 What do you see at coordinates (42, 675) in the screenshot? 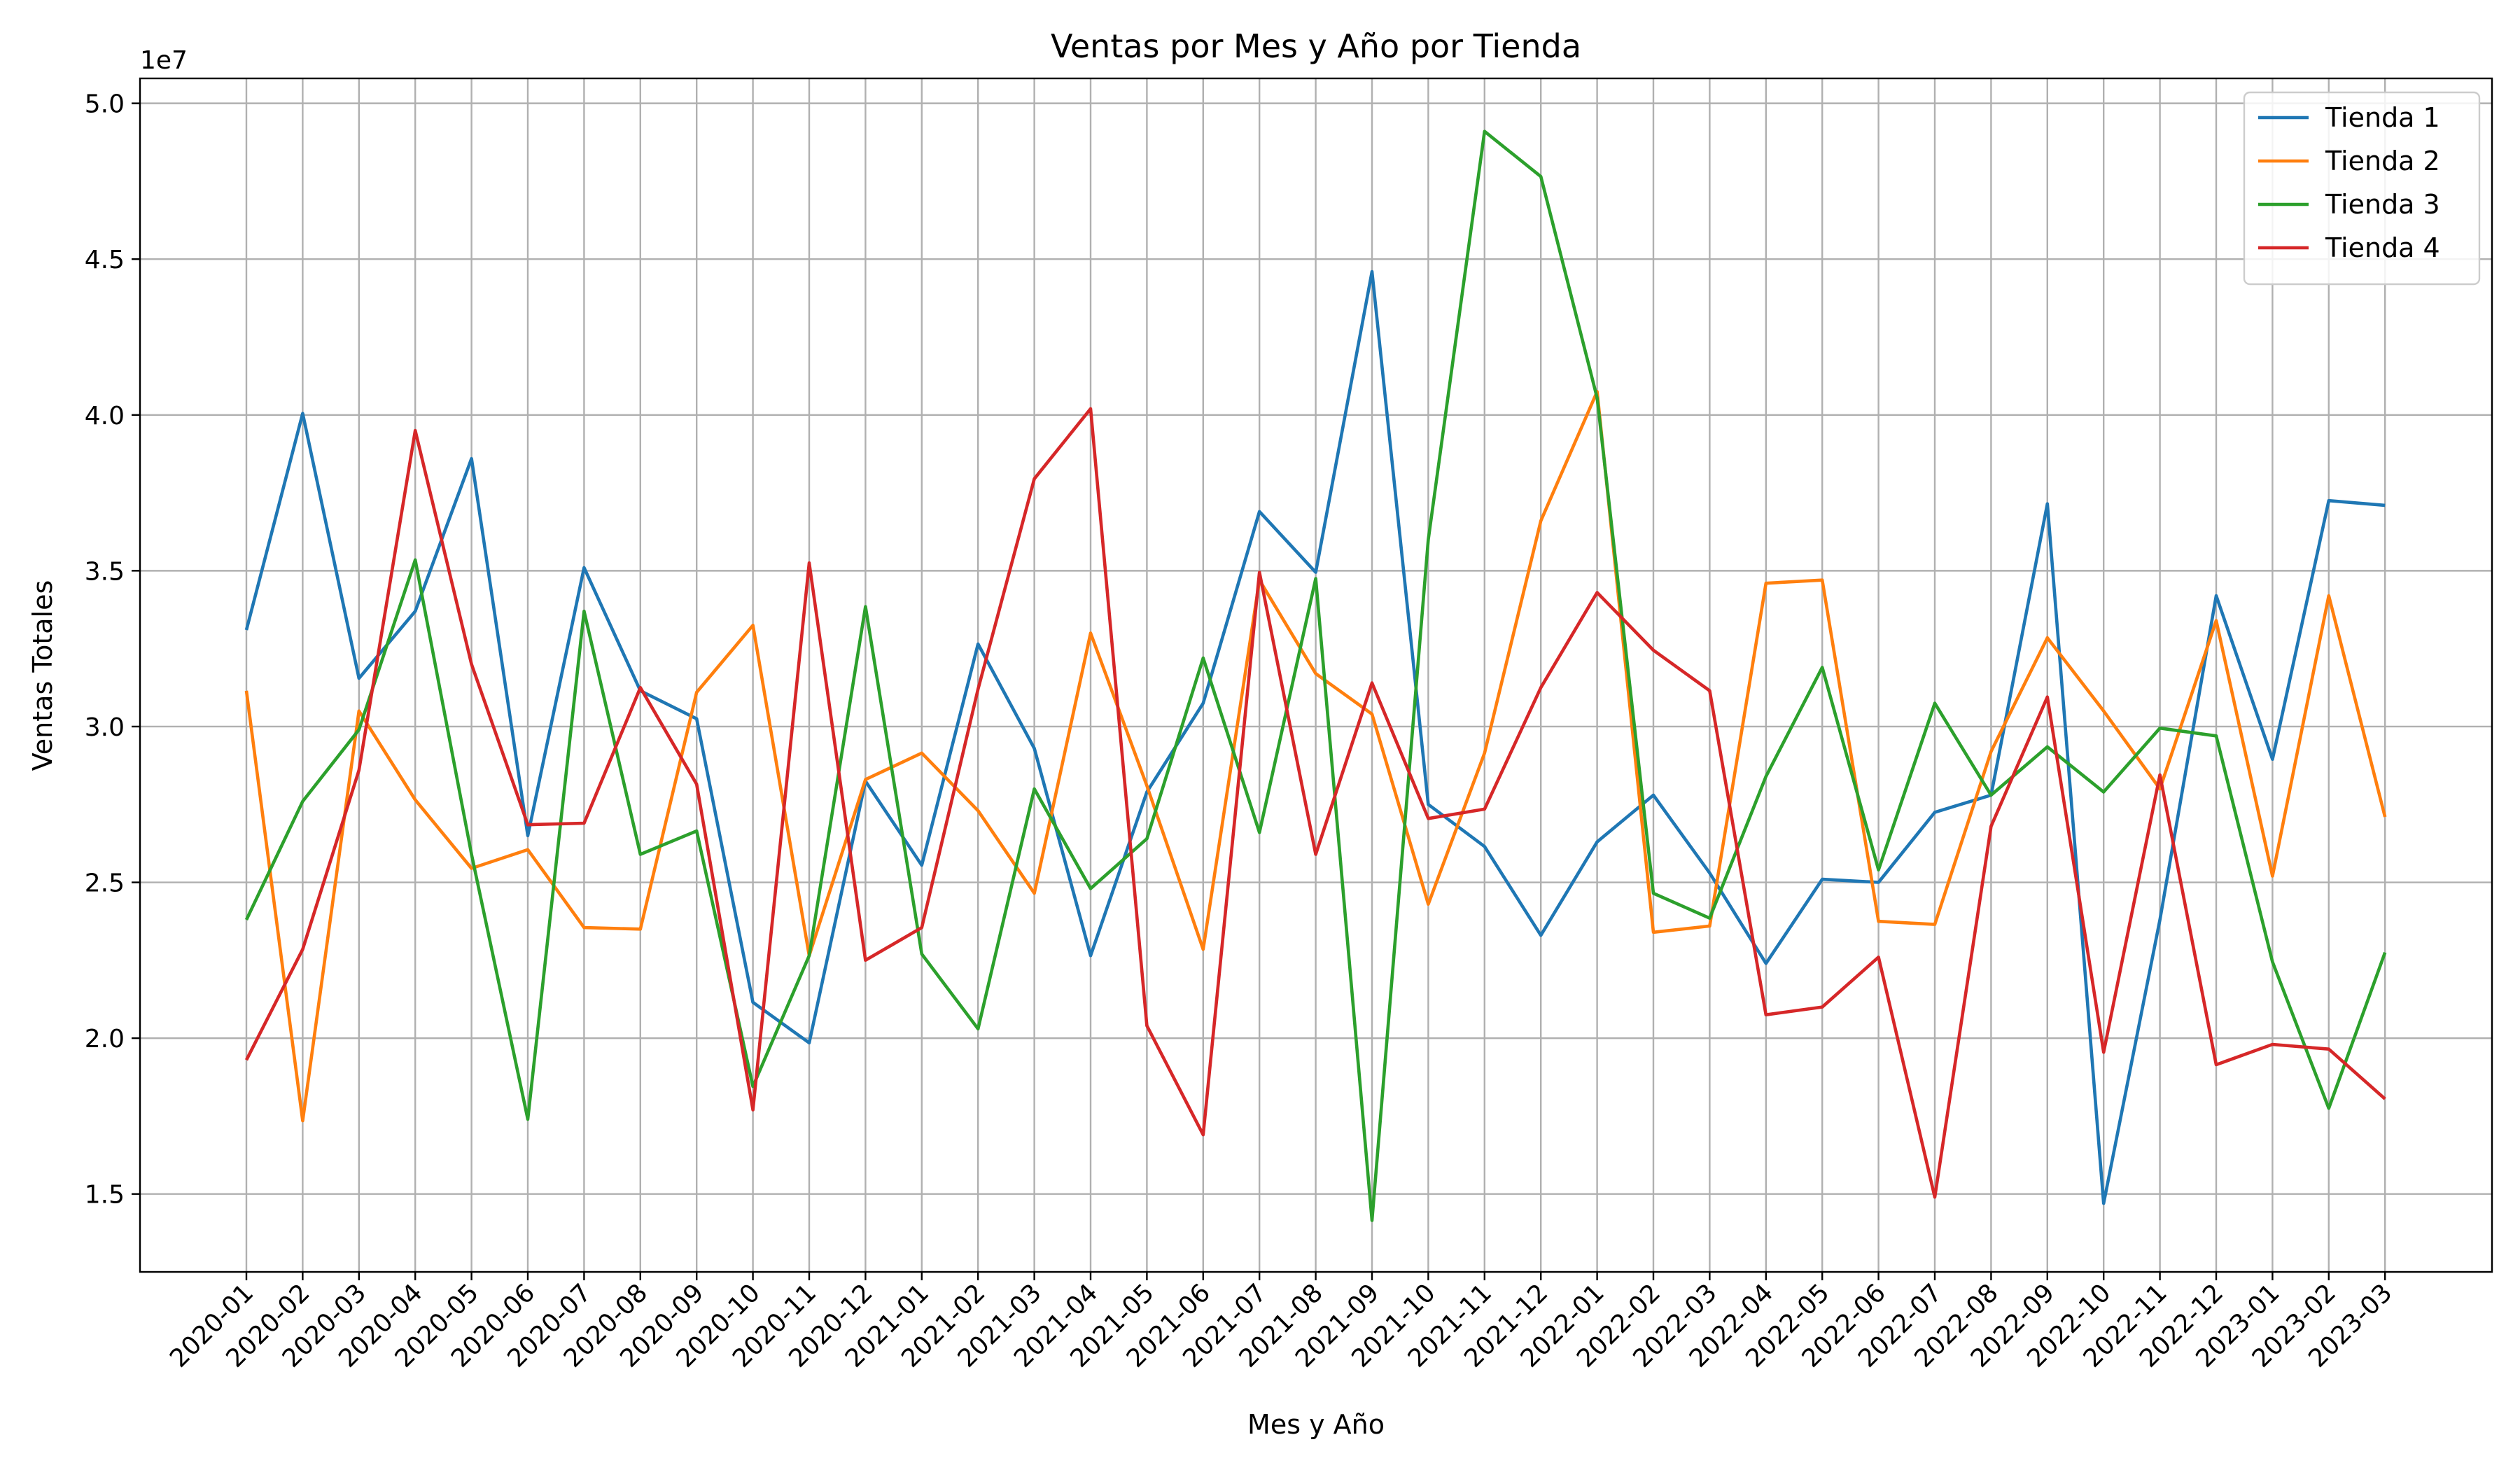
I see `y-axis-title: Ventas Totales` at bounding box center [42, 675].